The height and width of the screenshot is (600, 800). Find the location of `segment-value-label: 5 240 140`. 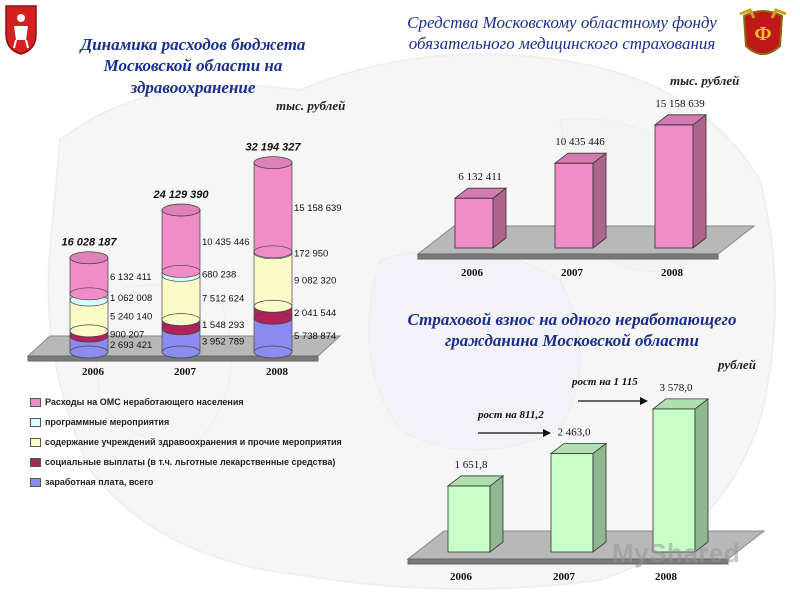

segment-value-label: 5 240 140 is located at coordinates (131, 316).